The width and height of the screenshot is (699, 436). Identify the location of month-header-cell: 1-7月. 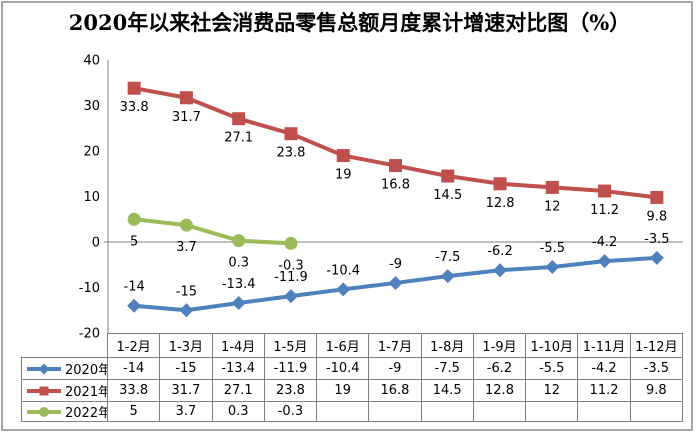
(395, 345).